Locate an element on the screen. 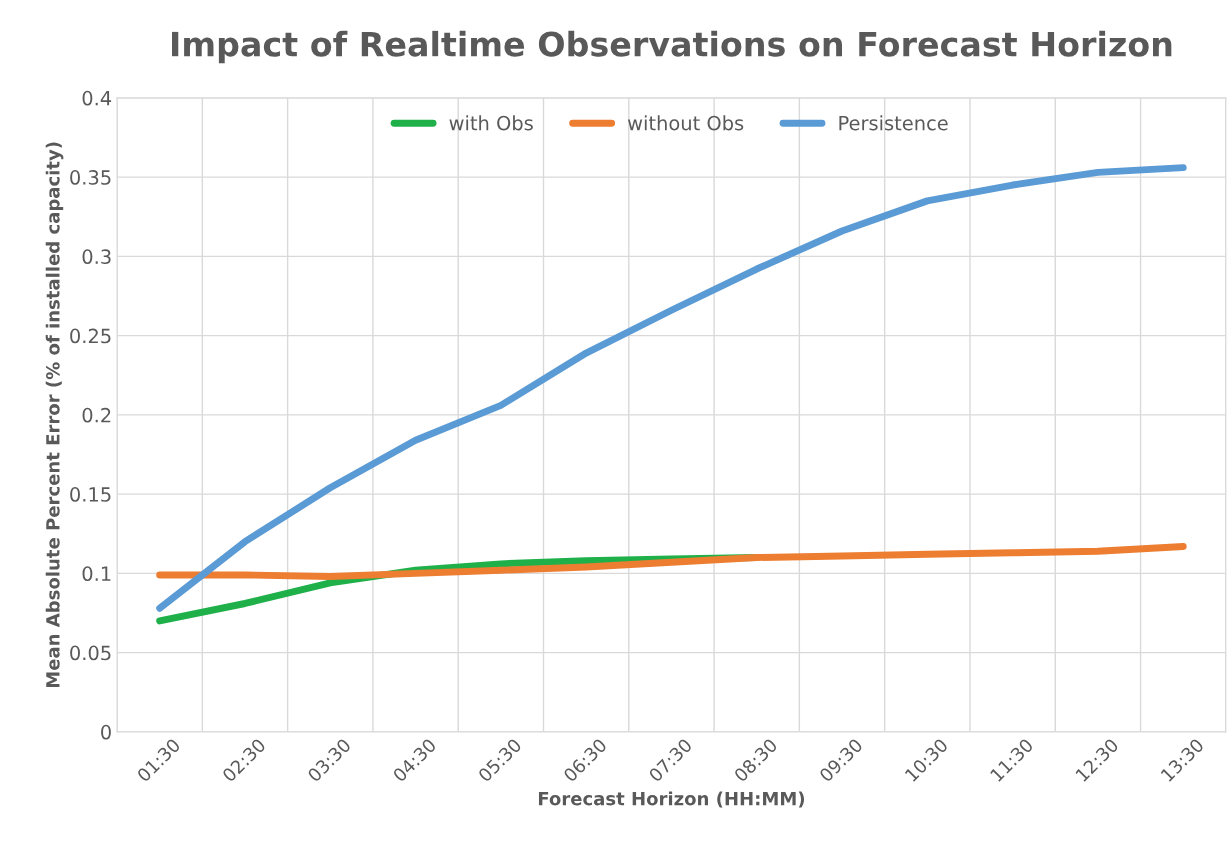 The height and width of the screenshot is (851, 1232). y-tick-label: 0.25 is located at coordinates (90, 336).